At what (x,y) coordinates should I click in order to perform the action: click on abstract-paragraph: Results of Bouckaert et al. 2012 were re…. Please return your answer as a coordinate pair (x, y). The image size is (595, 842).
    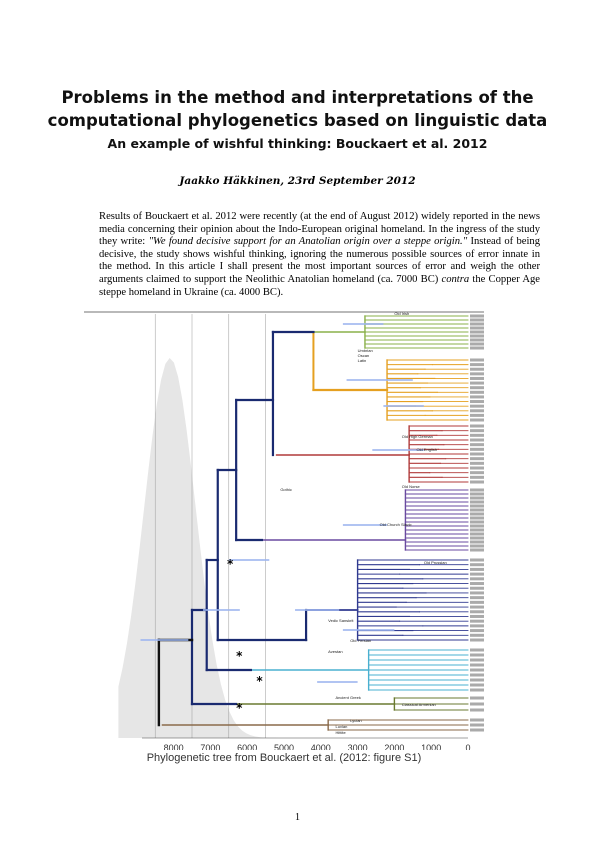
    Looking at the image, I should click on (319, 255).